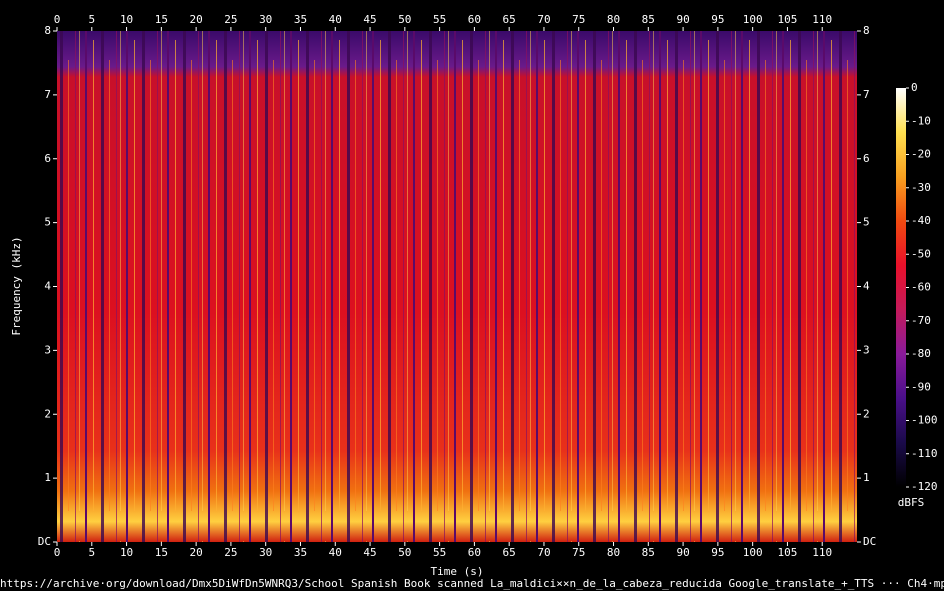  What do you see at coordinates (921, 320) in the screenshot?
I see `colorbar-tick-label: -70` at bounding box center [921, 320].